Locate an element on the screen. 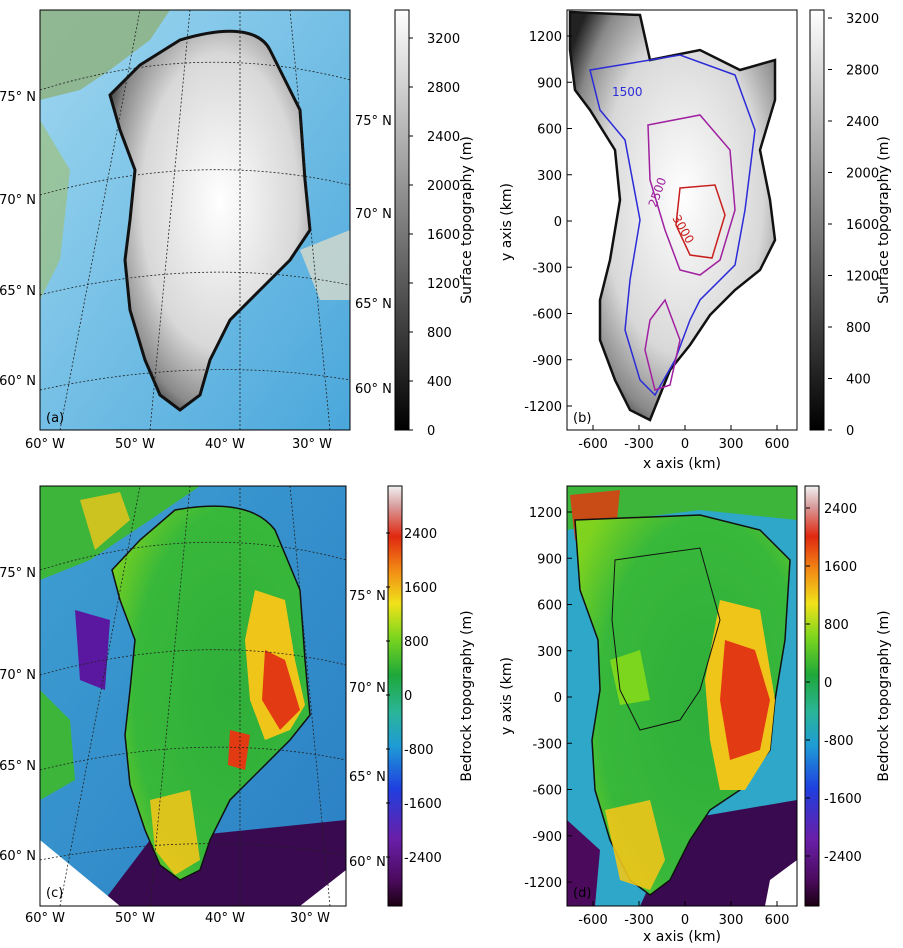  ellesmere-bedrock is located at coordinates (120, 533).